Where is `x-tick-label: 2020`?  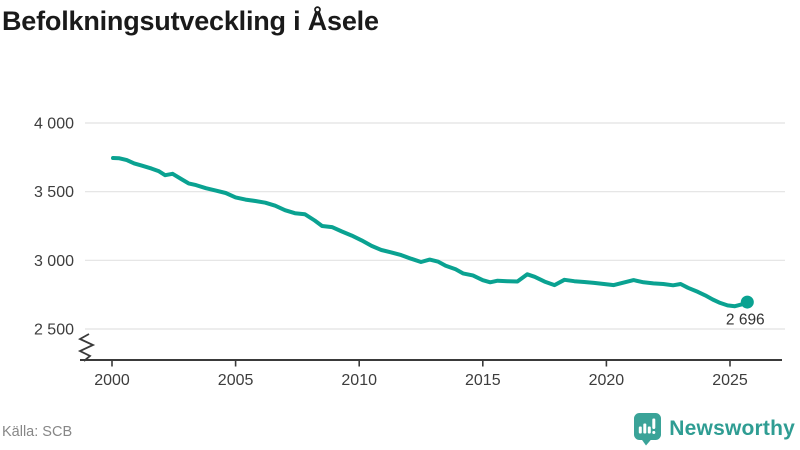 x-tick-label: 2020 is located at coordinates (607, 380).